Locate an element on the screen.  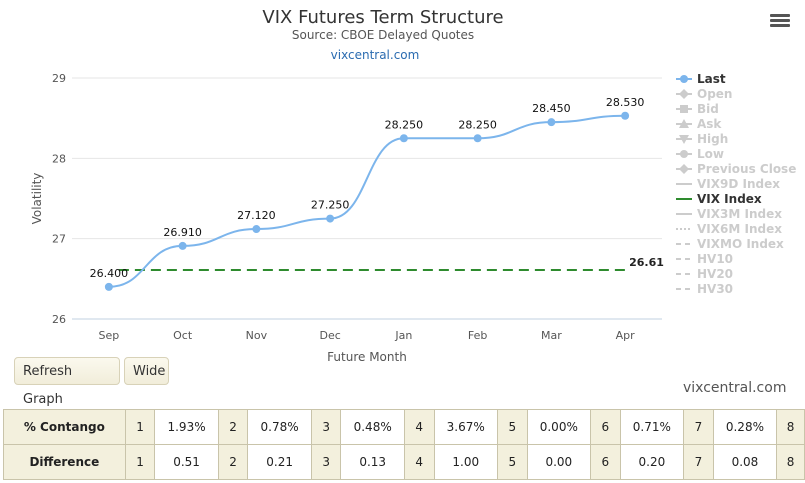
hamburger-menu-icon is located at coordinates (780, 21).